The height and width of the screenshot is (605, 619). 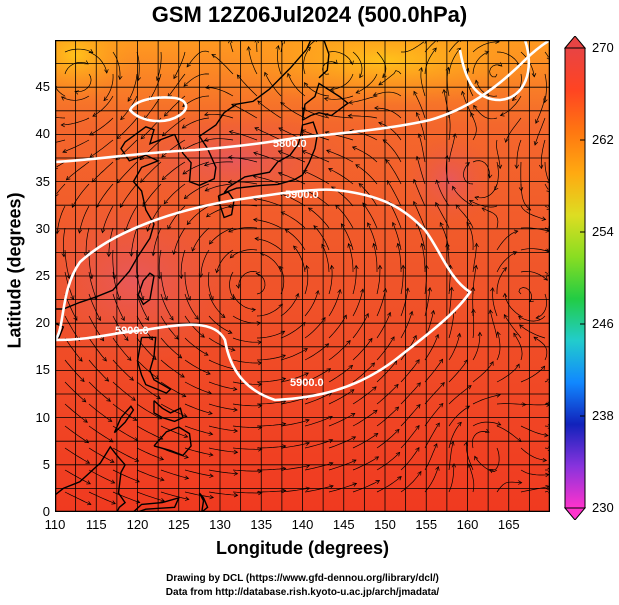 I want to click on coast-sulawesi, so click(x=156, y=504).